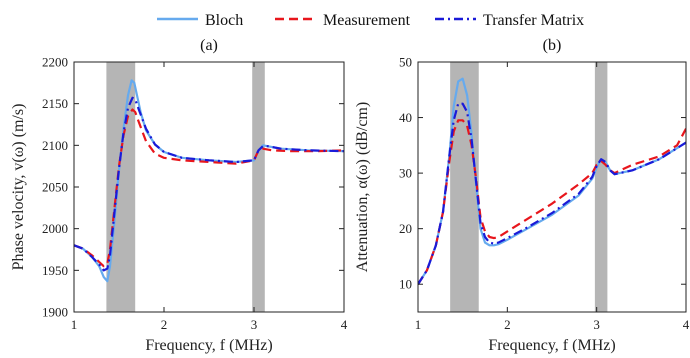 The width and height of the screenshot is (690, 358). What do you see at coordinates (55, 187) in the screenshot?
I see `y-tick-label: 2050` at bounding box center [55, 187].